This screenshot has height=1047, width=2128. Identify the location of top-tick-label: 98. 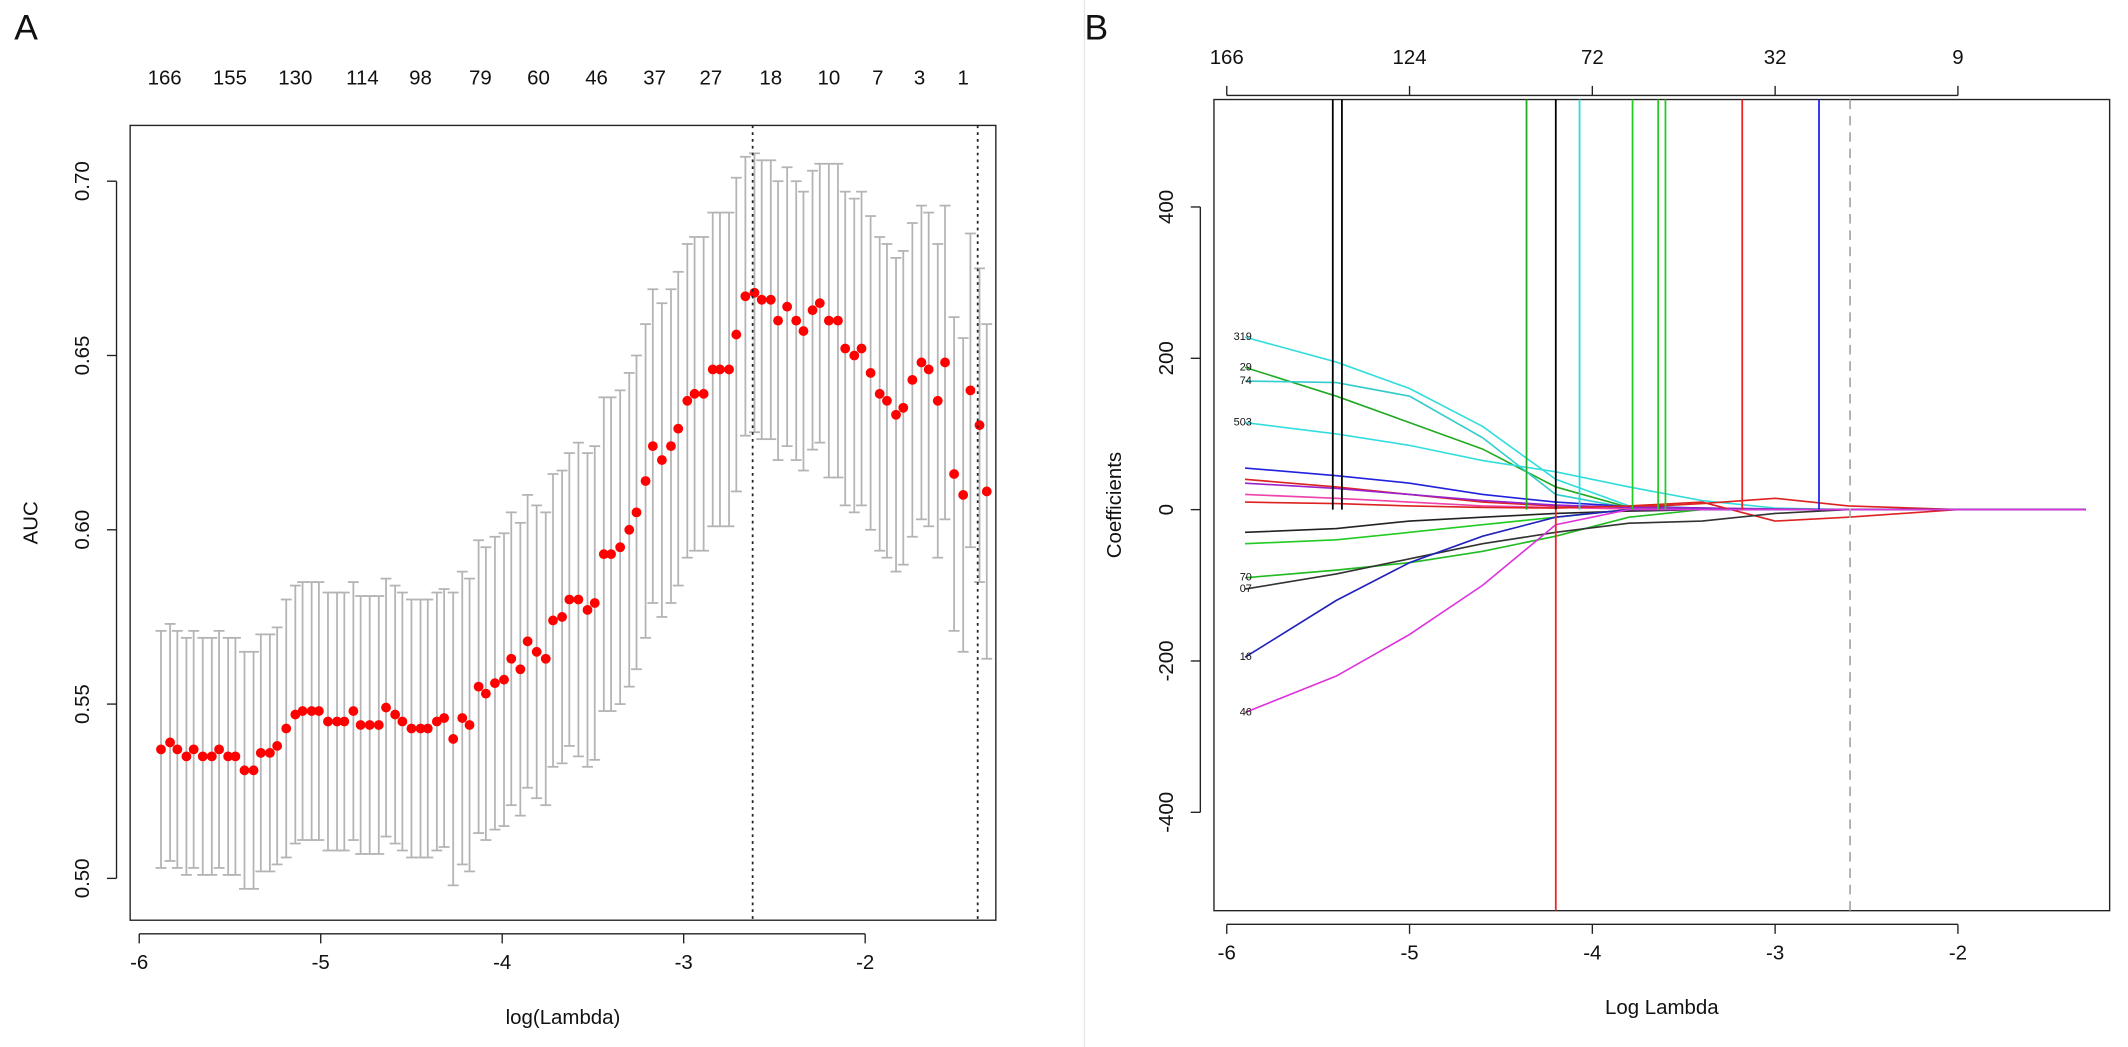
(420, 77).